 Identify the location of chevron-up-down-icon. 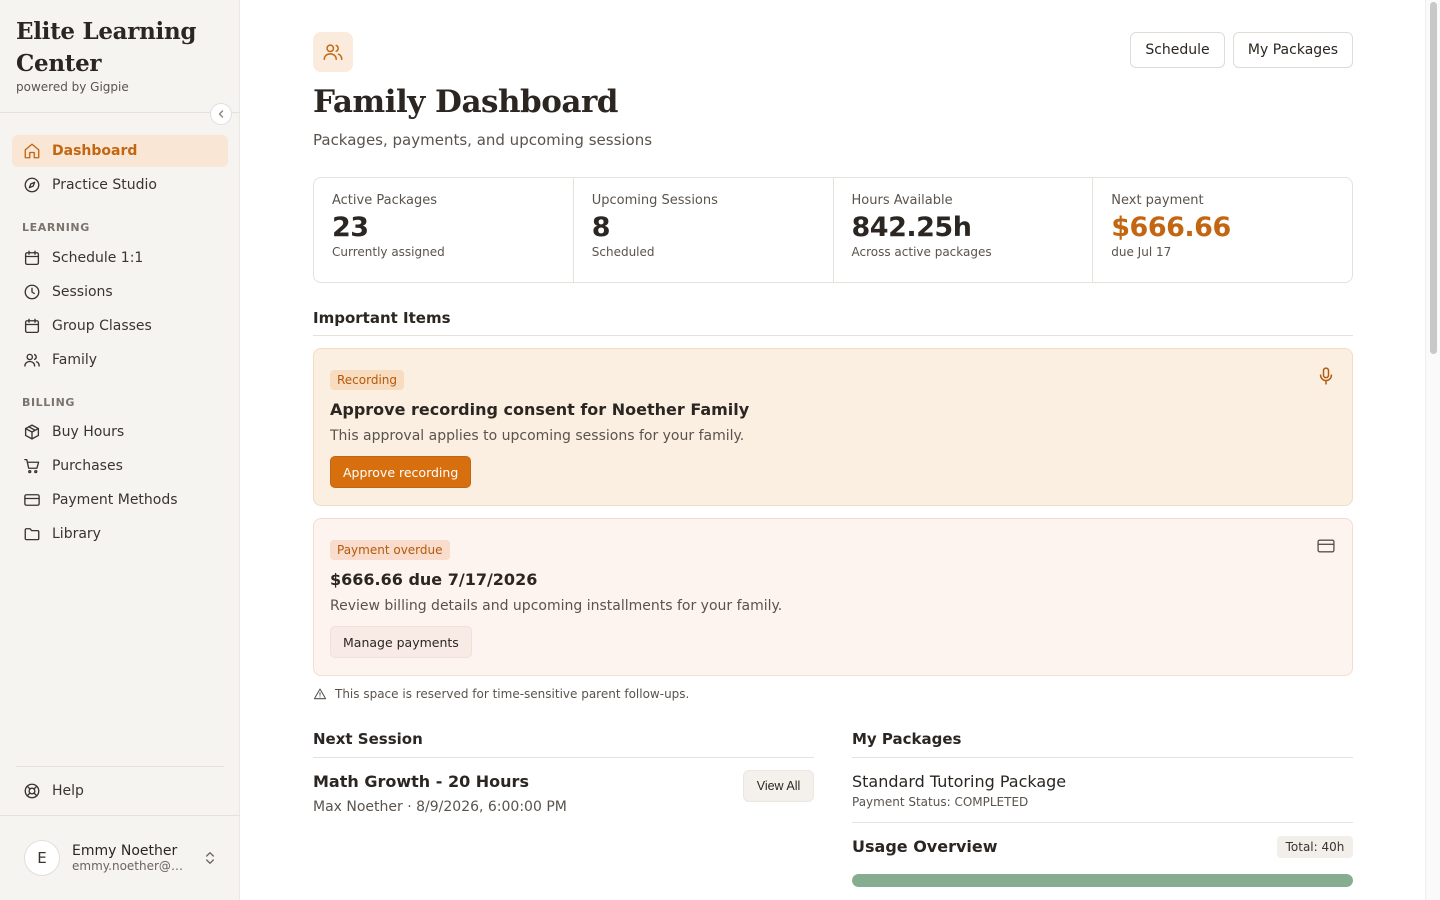
(210, 858).